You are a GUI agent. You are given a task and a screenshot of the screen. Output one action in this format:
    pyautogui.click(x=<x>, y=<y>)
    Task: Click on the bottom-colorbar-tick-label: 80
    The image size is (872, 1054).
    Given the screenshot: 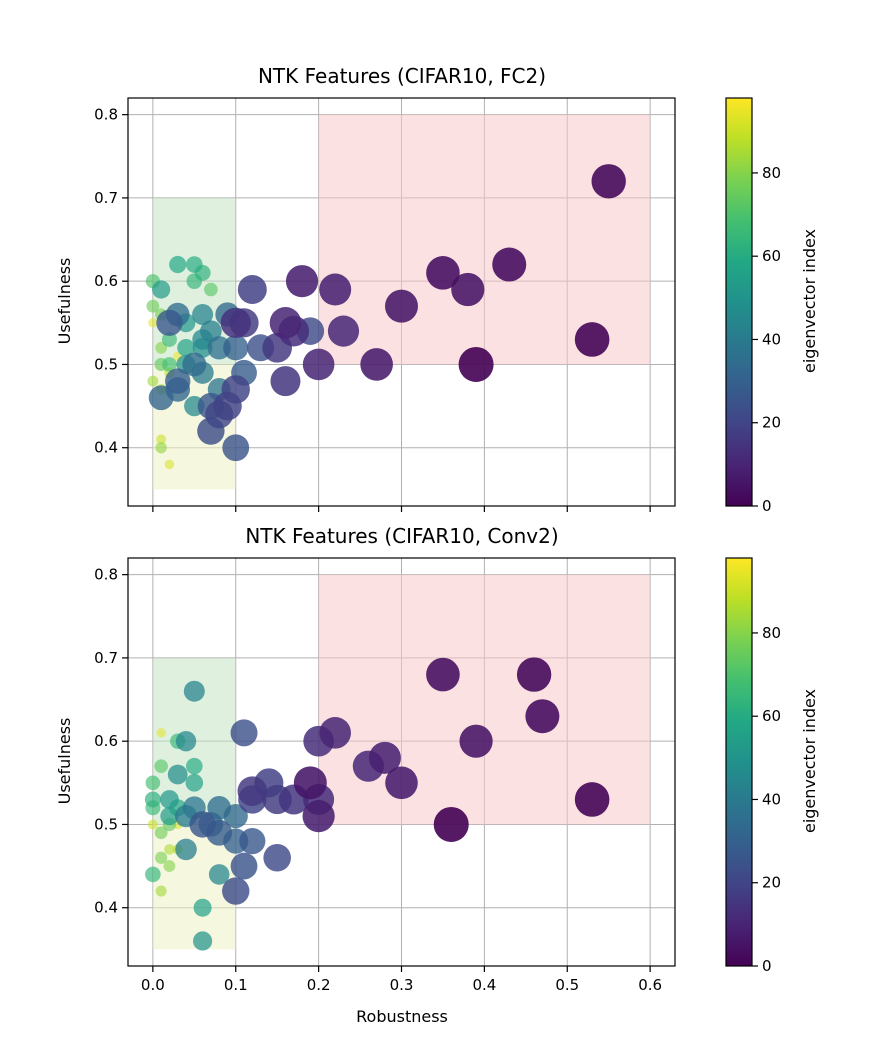 What is the action you would take?
    pyautogui.click(x=771, y=633)
    